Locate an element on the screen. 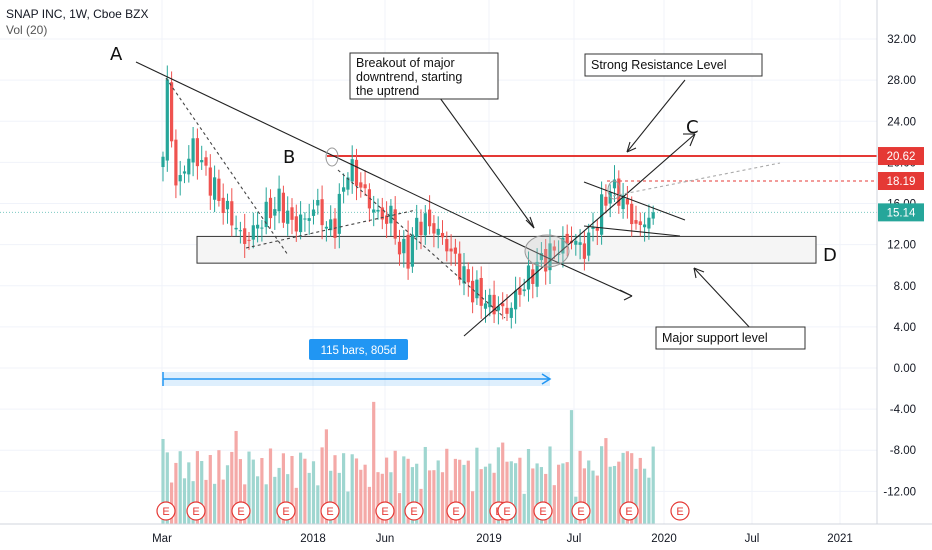  resistance-note-text: Strong Resistance Level is located at coordinates (659, 65).